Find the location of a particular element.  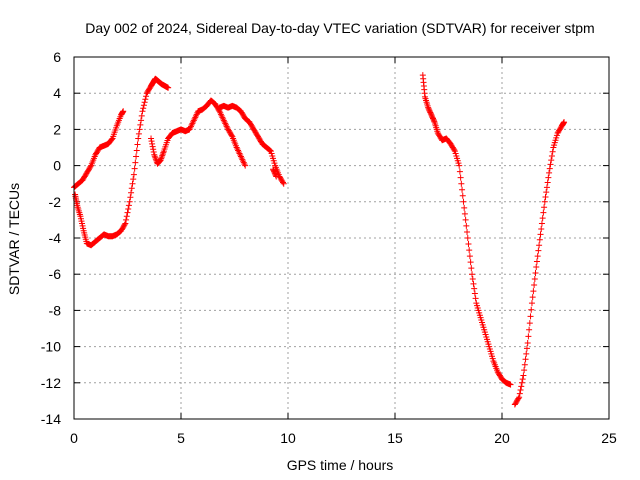

x-tick-label: 20 is located at coordinates (502, 438).